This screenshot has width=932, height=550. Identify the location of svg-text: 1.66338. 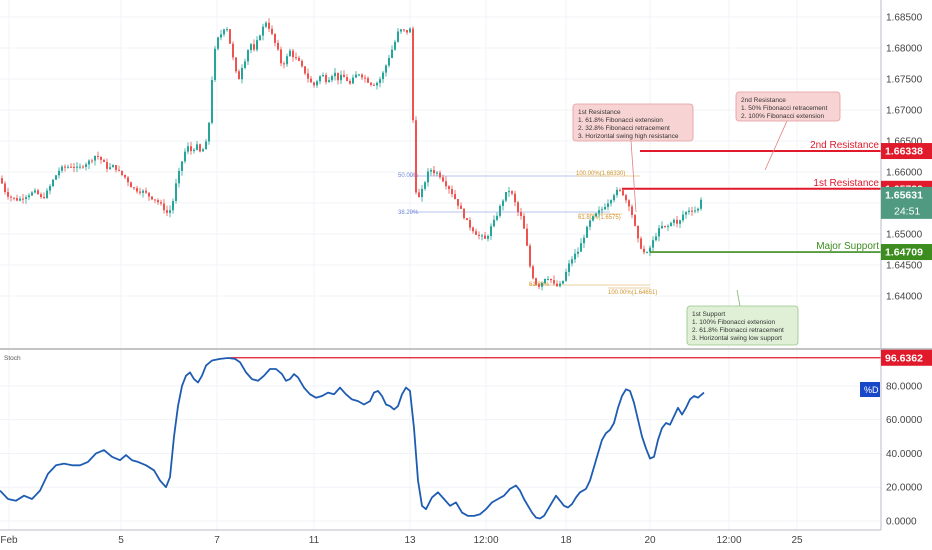
(904, 152).